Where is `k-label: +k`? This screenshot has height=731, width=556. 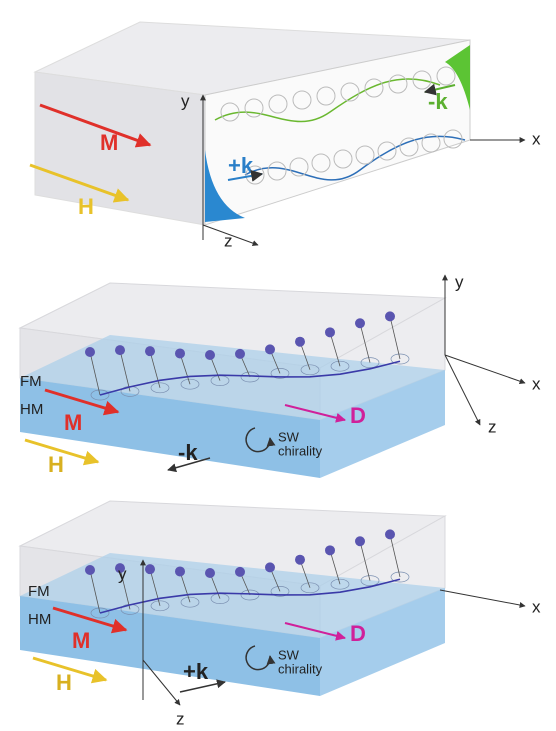
k-label: +k is located at coordinates (196, 671).